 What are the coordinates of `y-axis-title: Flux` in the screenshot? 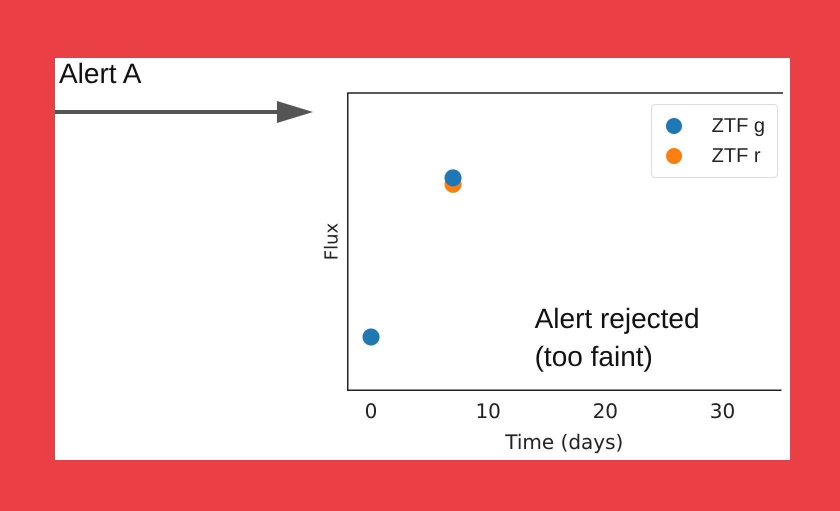 It's located at (331, 241).